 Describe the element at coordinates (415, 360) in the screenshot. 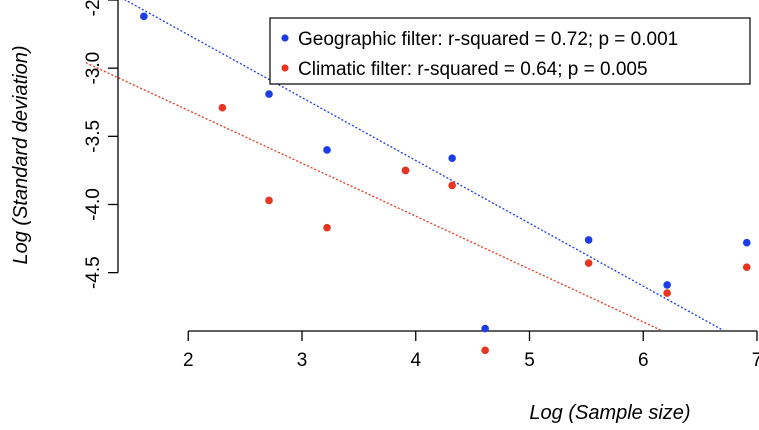

I see `x-tick-label: 4` at that location.